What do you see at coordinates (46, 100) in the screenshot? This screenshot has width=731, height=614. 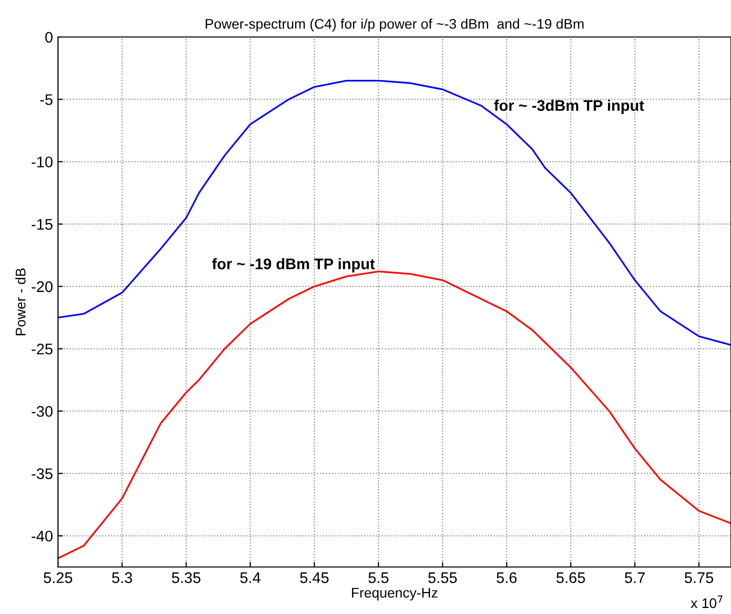 I see `y-tick-label: -5` at bounding box center [46, 100].